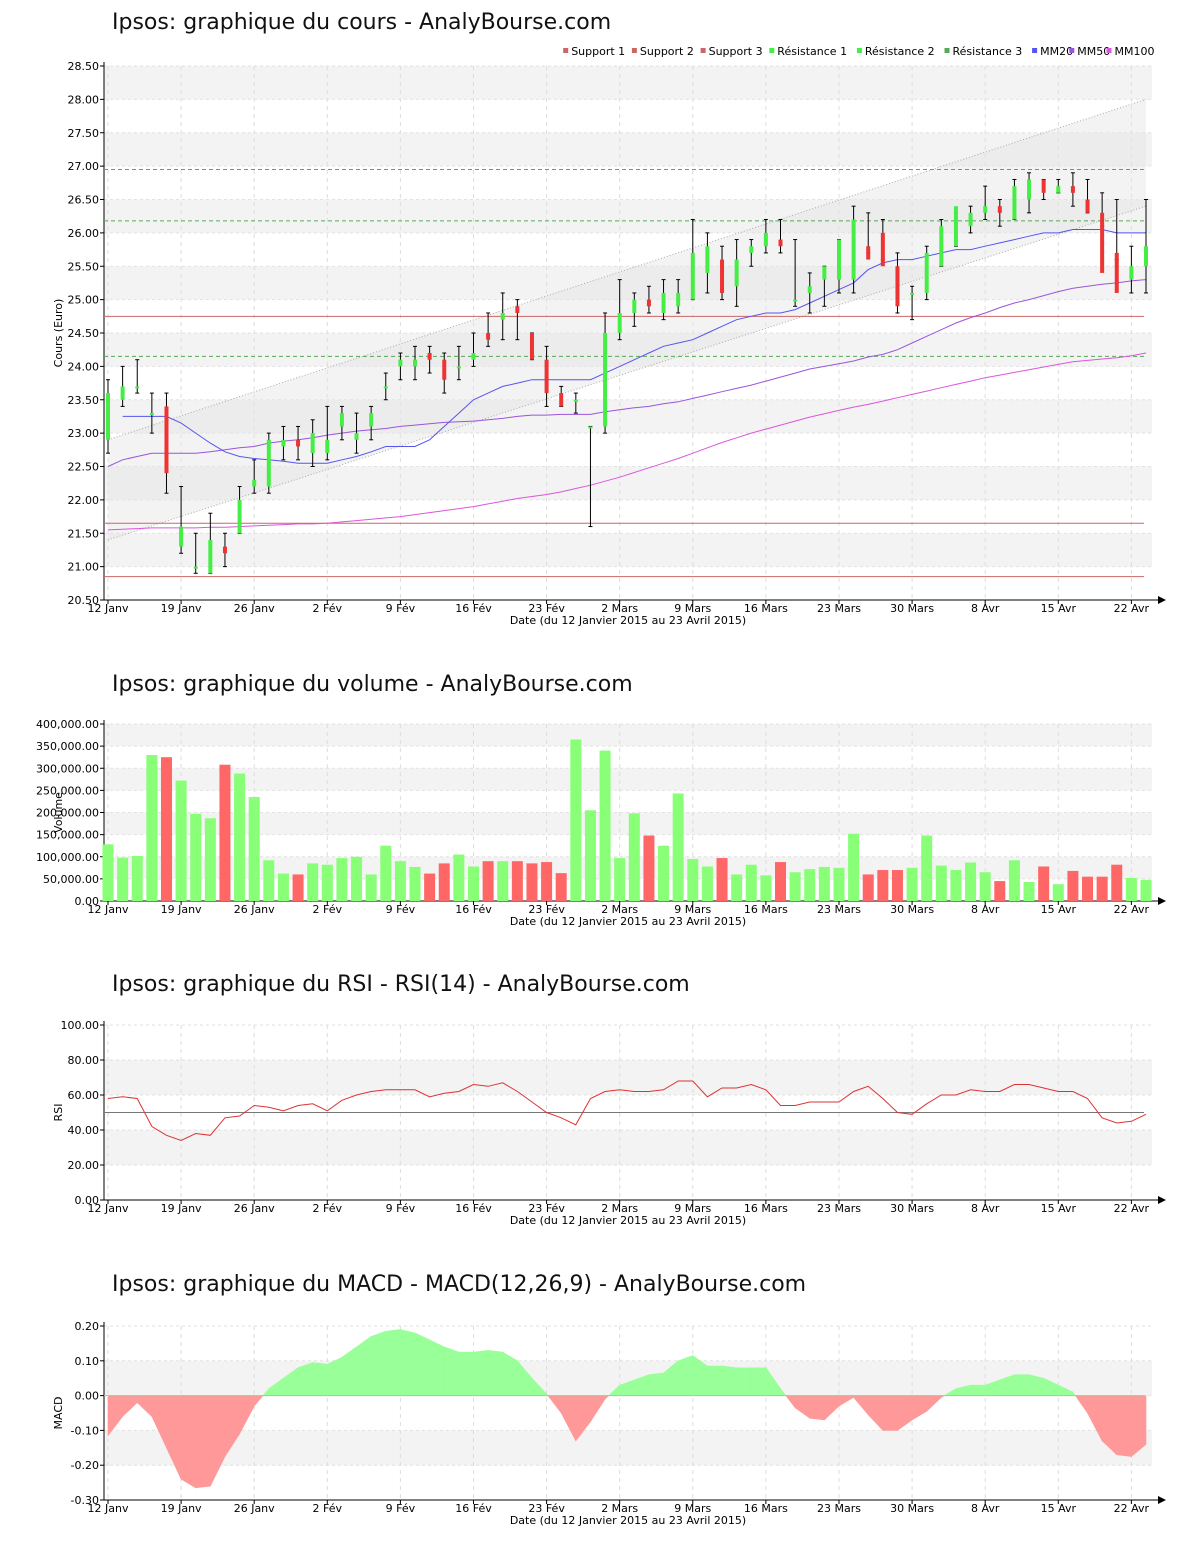 This screenshot has height=1550, width=1200. Describe the element at coordinates (85, 1465) in the screenshot. I see `macd-ytick-label: -0.20` at that location.